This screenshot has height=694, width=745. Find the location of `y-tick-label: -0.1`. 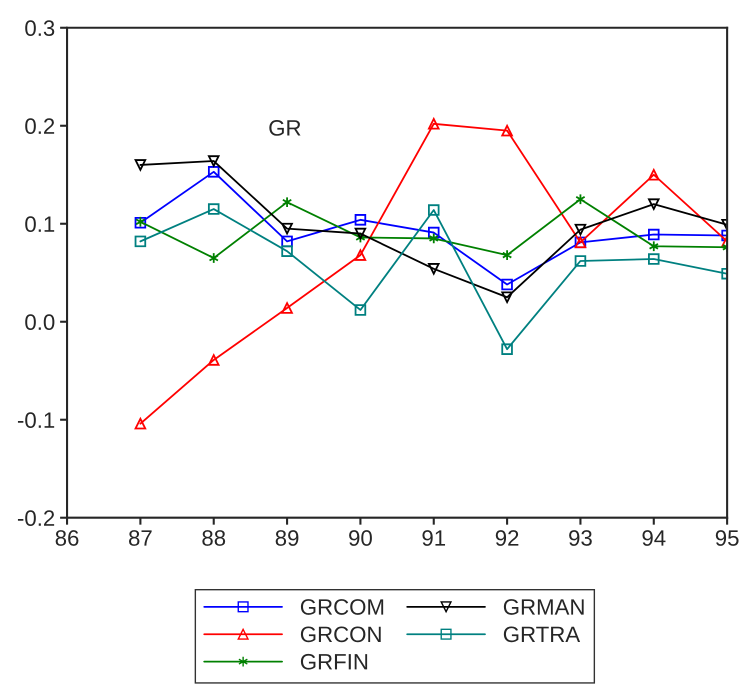

y-tick-label: -0.1 is located at coordinates (36, 420).